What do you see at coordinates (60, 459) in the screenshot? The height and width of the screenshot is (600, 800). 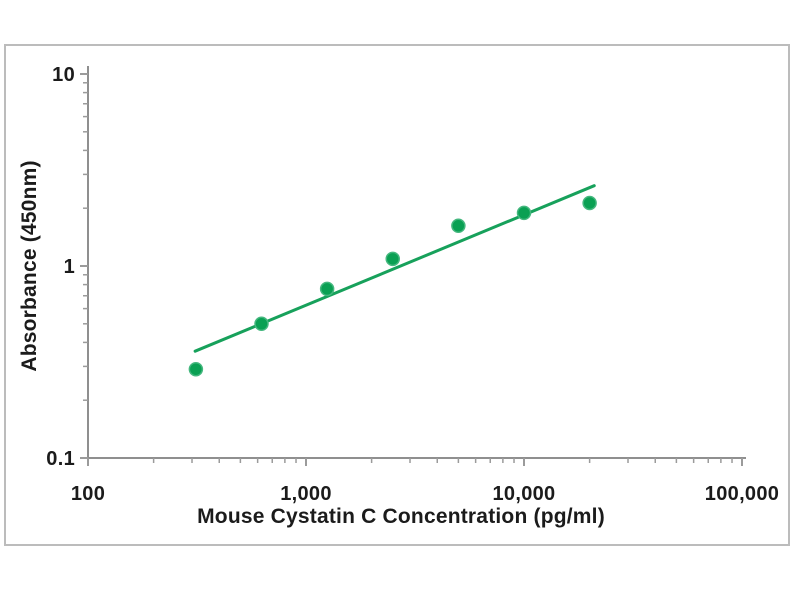 I see `y-tick-label: 0.1` at bounding box center [60, 459].